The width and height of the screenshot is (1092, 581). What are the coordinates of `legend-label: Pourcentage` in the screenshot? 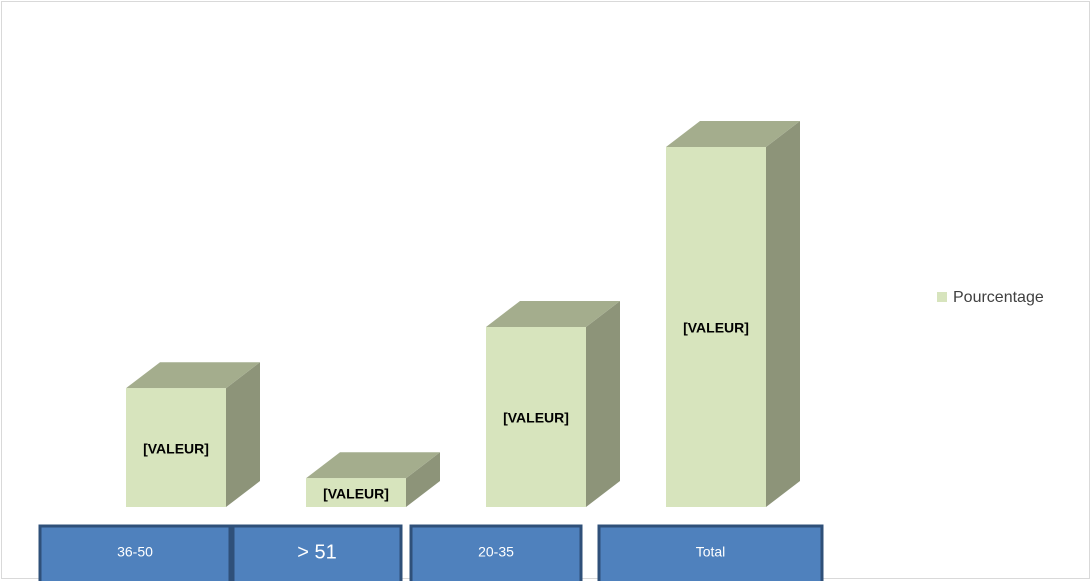 It's located at (998, 297).